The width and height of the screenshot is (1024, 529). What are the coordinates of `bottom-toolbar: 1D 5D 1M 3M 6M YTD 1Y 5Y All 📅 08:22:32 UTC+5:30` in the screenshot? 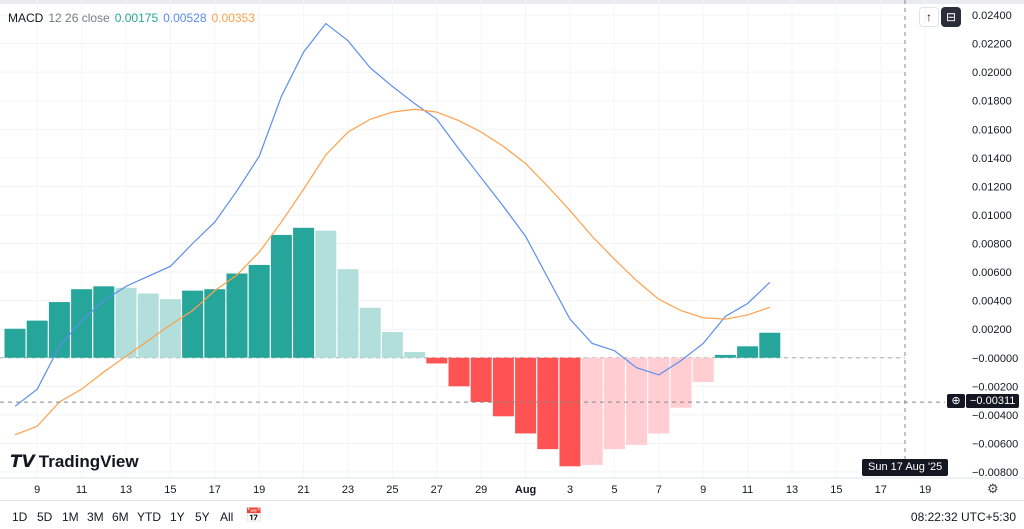 It's located at (512, 514).